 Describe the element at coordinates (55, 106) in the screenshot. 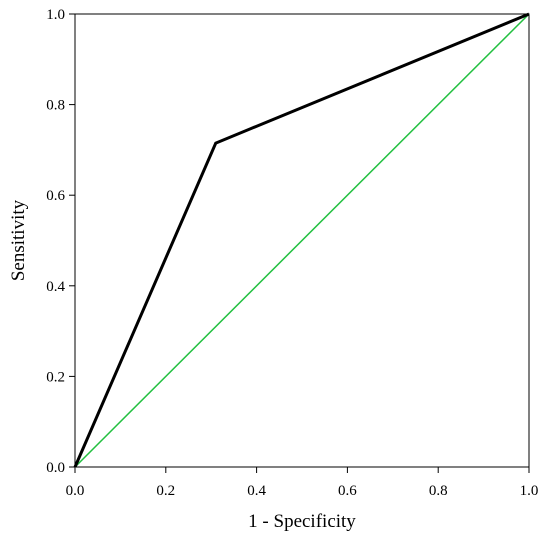

I see `y-tick-label: 0.8` at that location.